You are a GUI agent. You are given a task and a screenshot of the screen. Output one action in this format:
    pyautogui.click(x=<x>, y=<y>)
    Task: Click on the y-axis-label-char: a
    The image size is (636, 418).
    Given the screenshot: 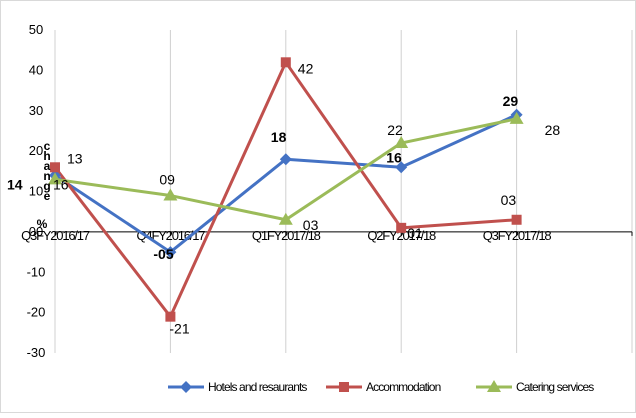 What is the action you would take?
    pyautogui.click(x=47, y=166)
    